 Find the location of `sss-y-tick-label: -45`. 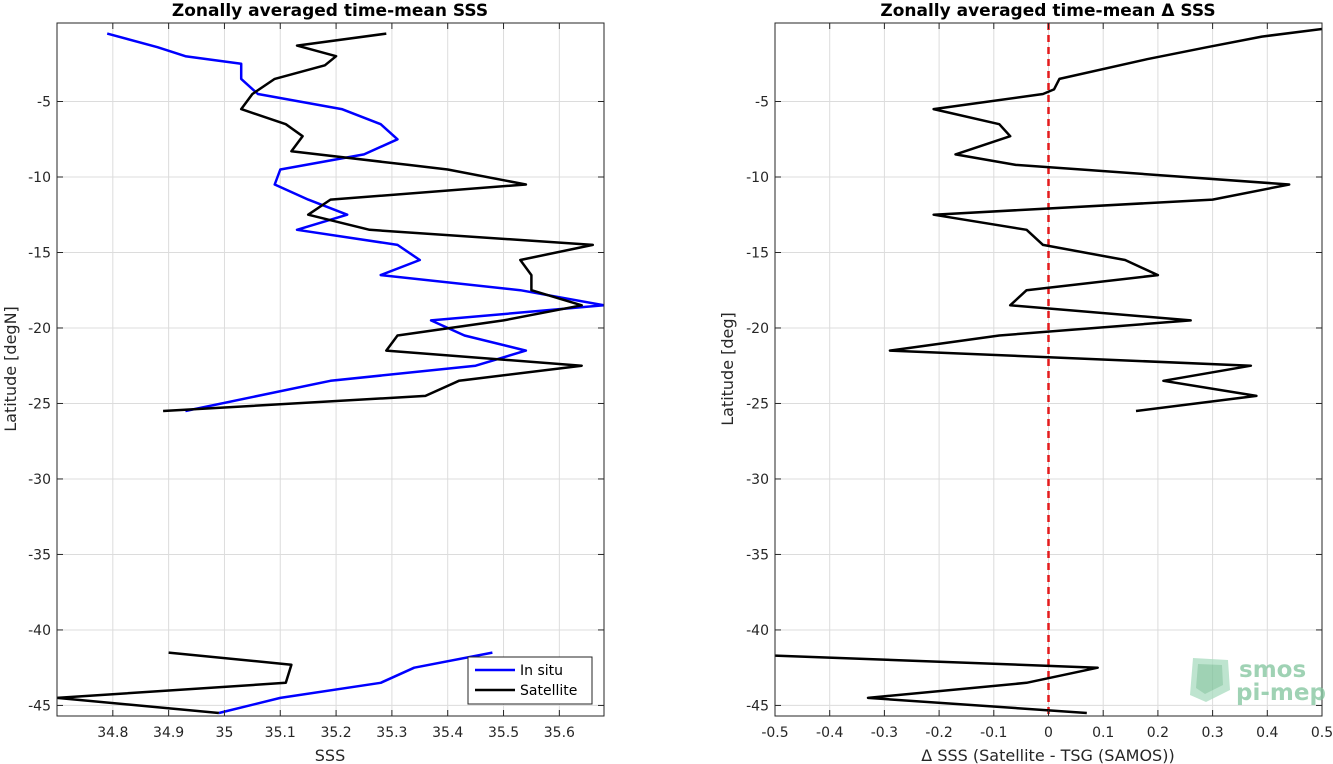

sss-y-tick-label: -45 is located at coordinates (39, 706).